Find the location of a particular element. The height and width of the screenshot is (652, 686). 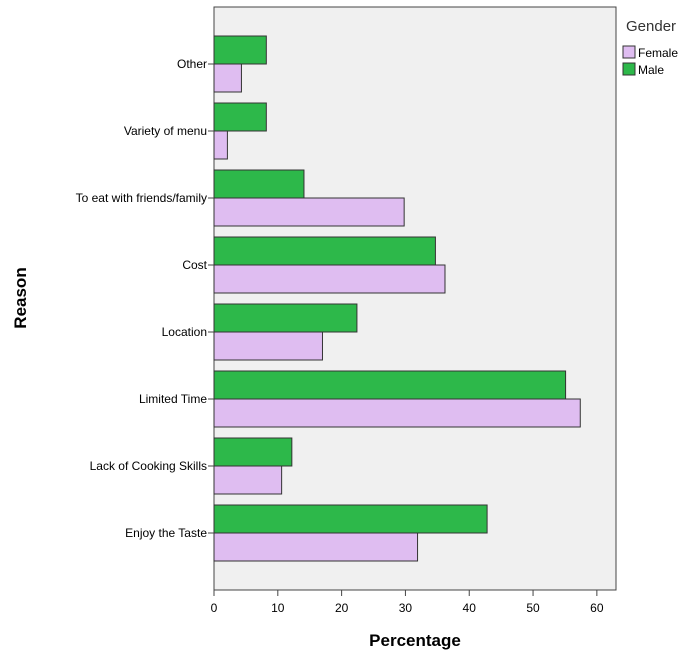

category-label-variety-of-menu: Variety of menu is located at coordinates (165, 131).